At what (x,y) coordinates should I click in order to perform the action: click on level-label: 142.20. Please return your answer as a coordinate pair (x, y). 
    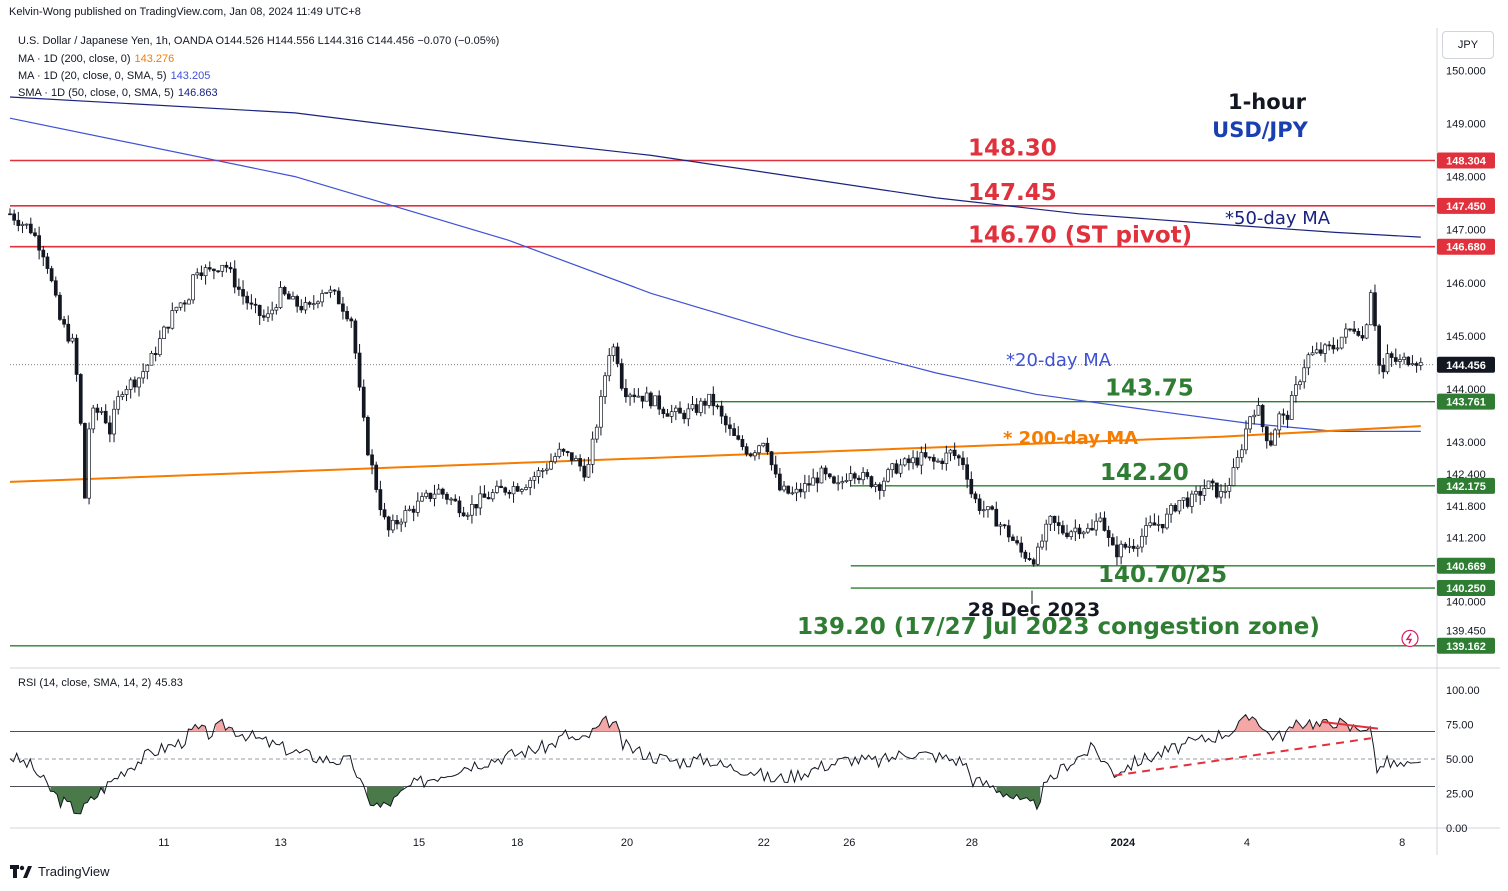
    Looking at the image, I should click on (1144, 473).